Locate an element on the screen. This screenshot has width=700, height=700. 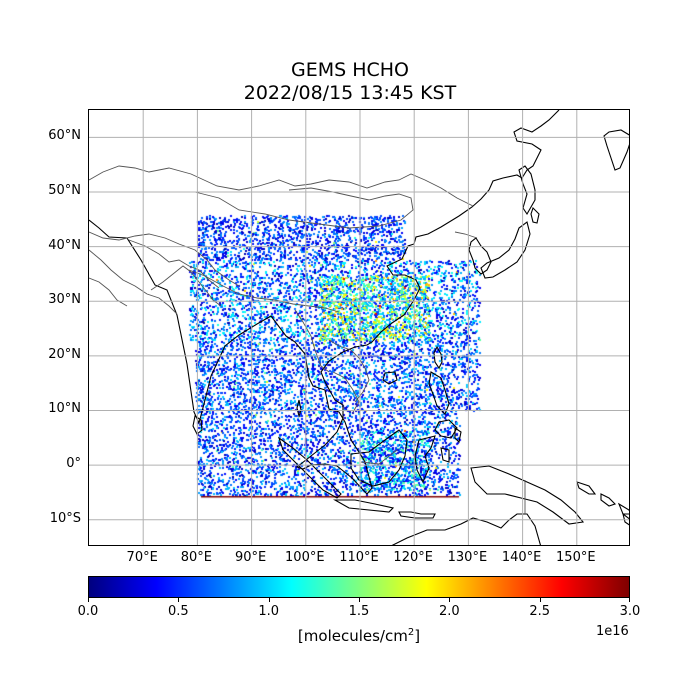
border-central-asia is located at coordinates (133, 282).